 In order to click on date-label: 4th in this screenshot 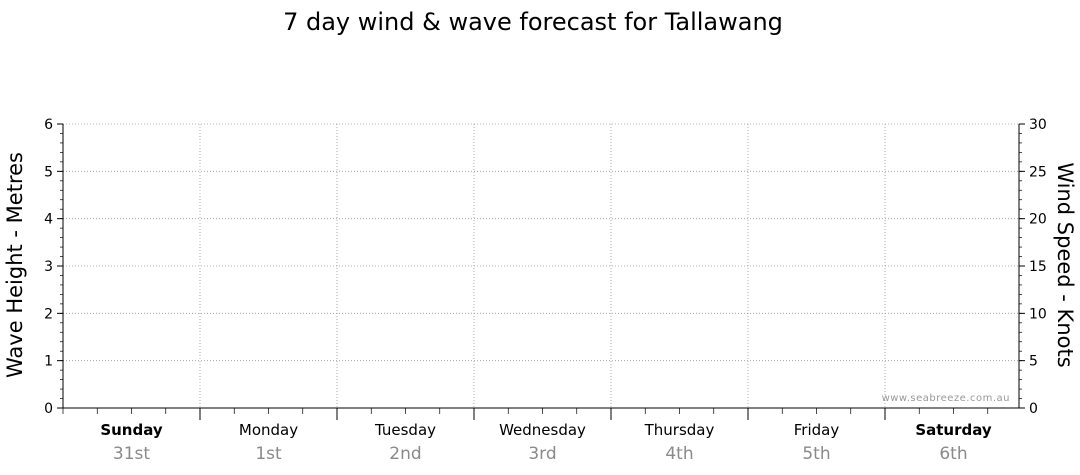, I will do `click(679, 454)`.